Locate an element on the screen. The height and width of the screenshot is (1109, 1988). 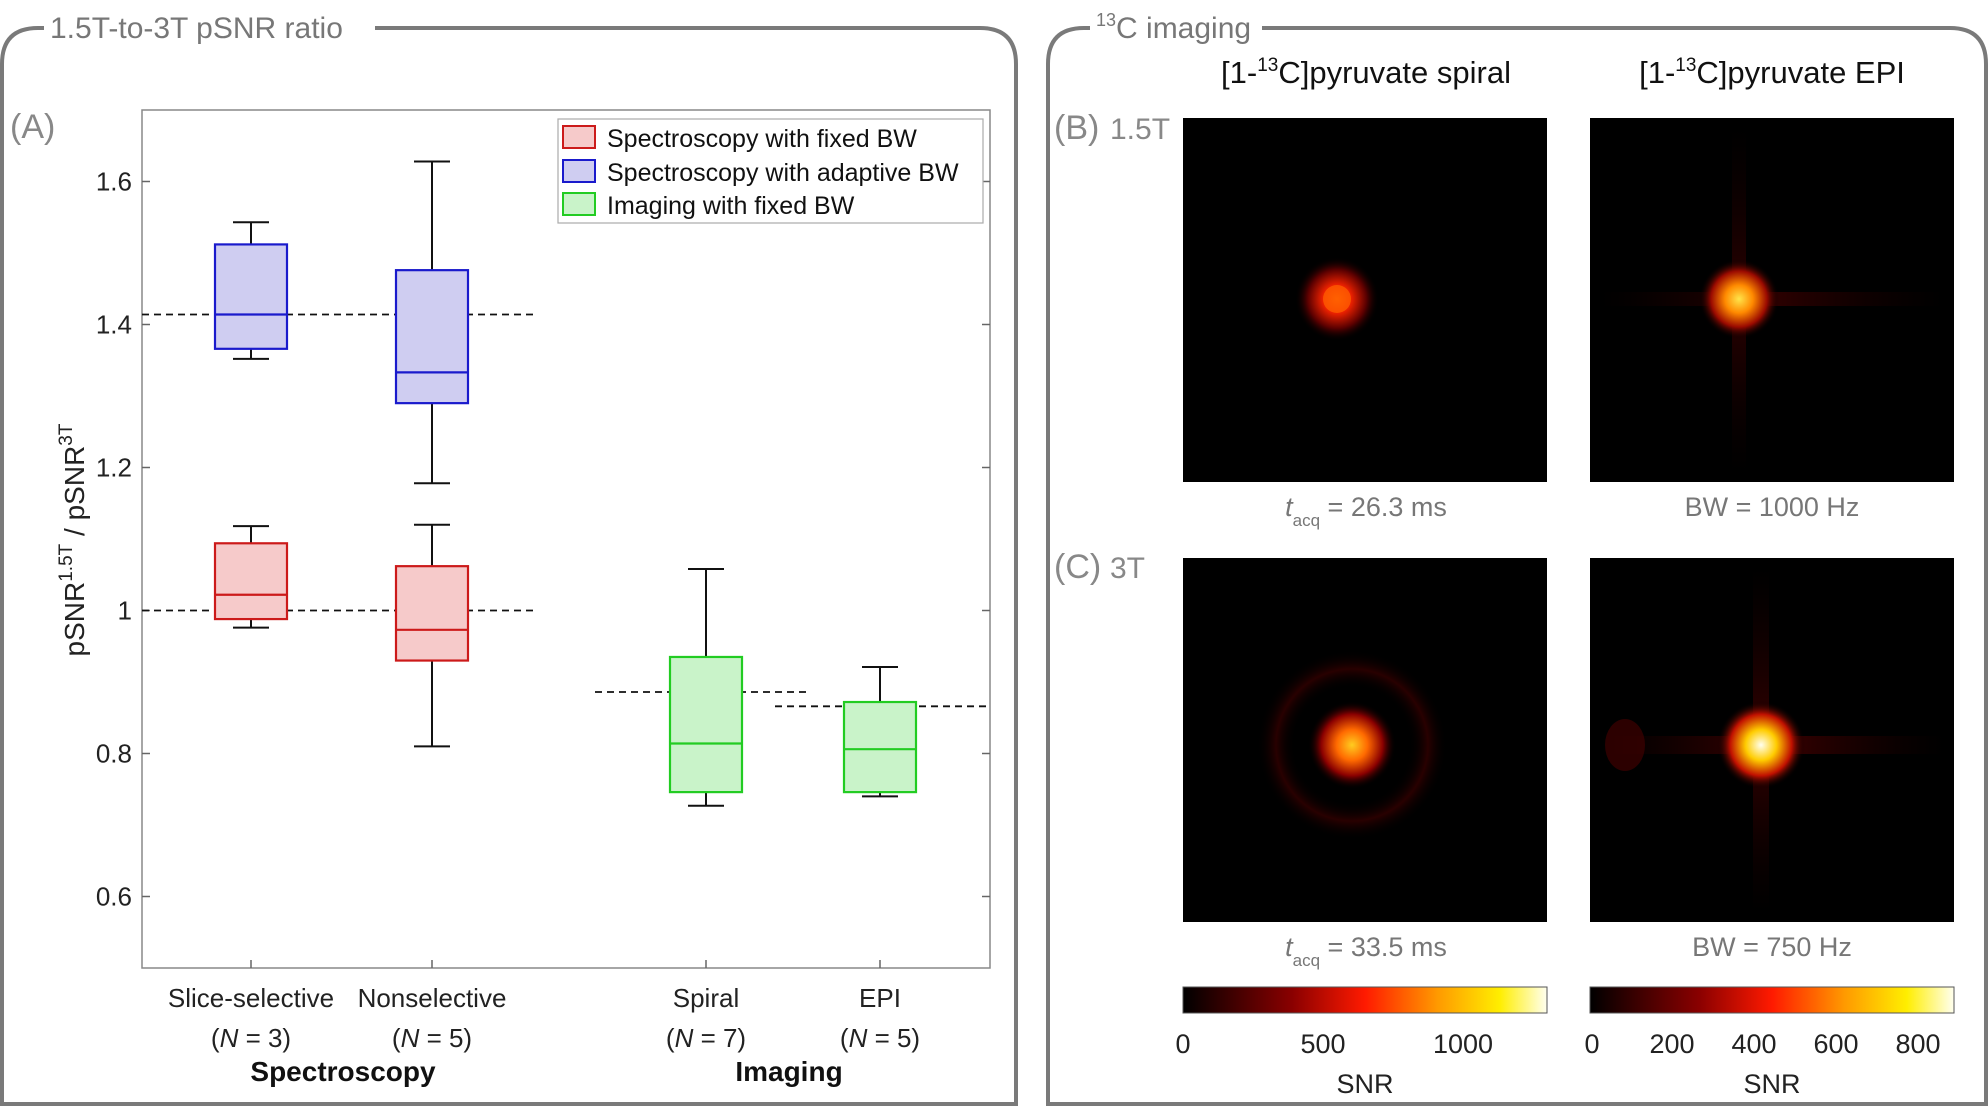
legend-label-fixed-bw: Spectroscopy with fixed BW is located at coordinates (762, 139).